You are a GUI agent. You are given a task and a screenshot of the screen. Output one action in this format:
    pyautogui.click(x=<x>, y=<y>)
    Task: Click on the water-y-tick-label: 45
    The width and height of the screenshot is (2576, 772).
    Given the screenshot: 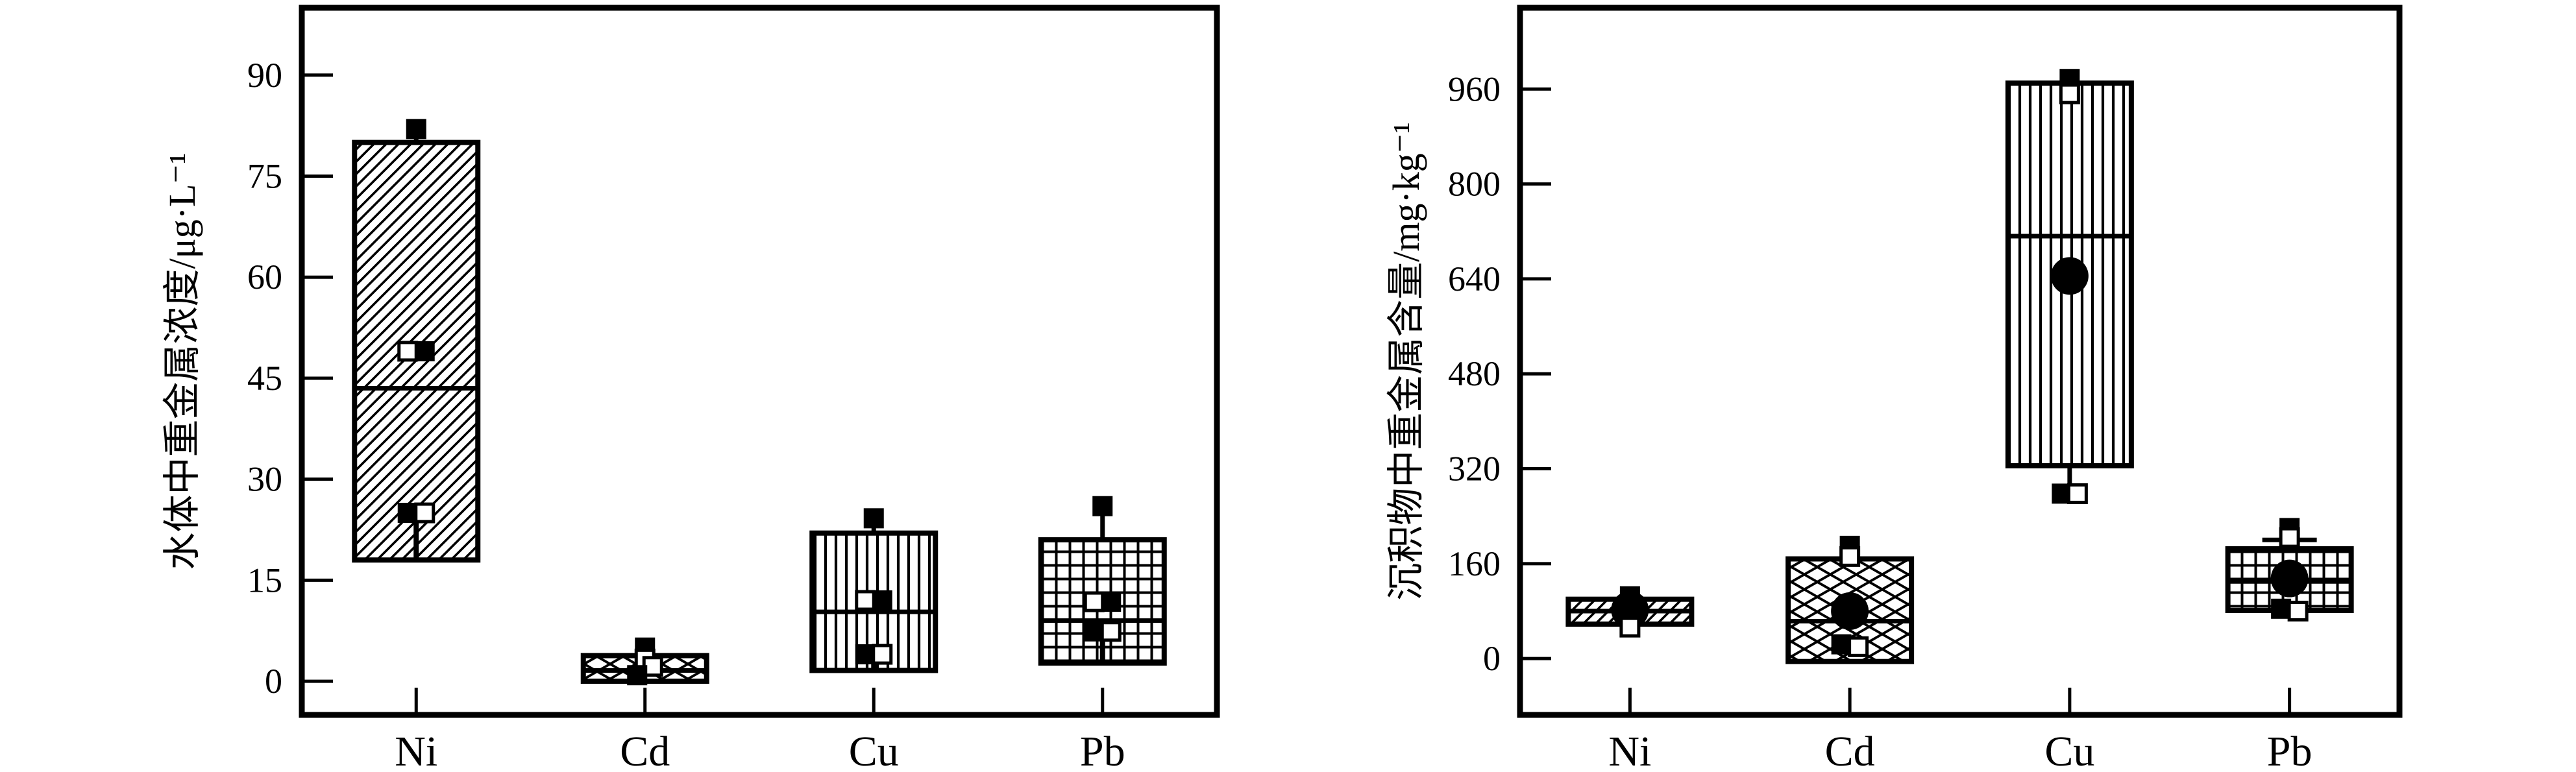 What is the action you would take?
    pyautogui.click(x=264, y=378)
    